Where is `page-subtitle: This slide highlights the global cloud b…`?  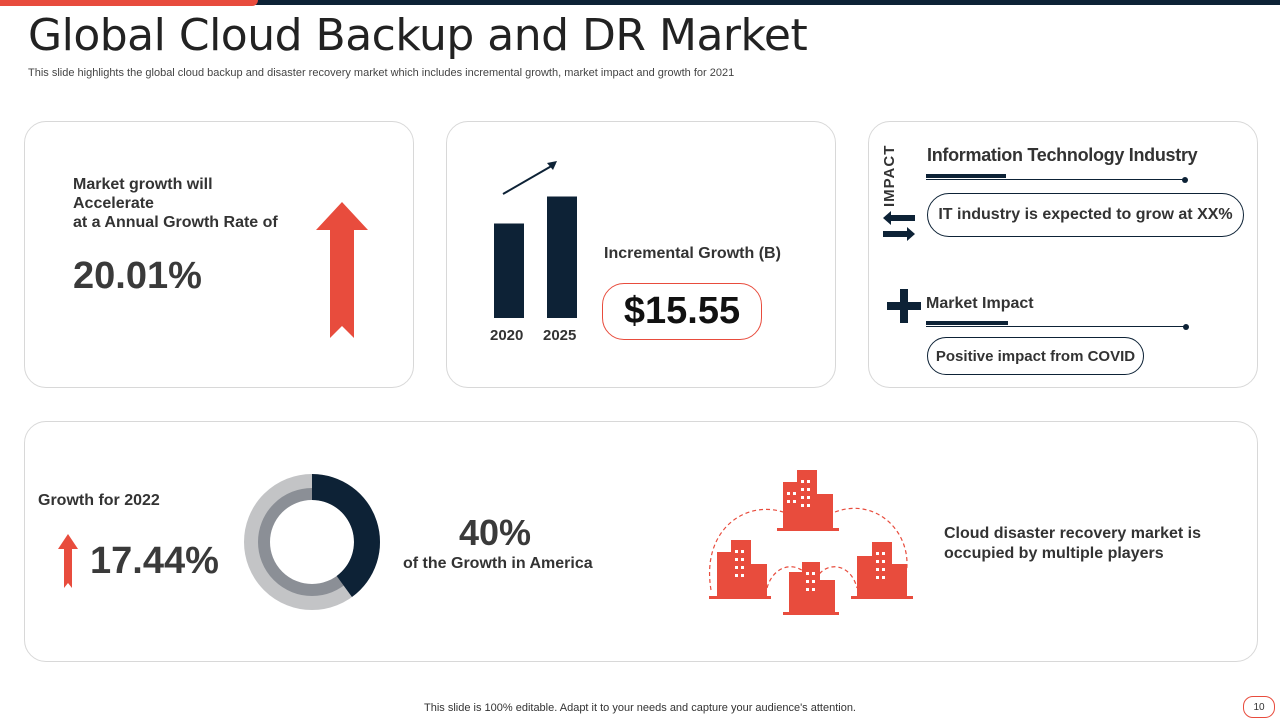
page-subtitle: This slide highlights the global cloud b… is located at coordinates (381, 73).